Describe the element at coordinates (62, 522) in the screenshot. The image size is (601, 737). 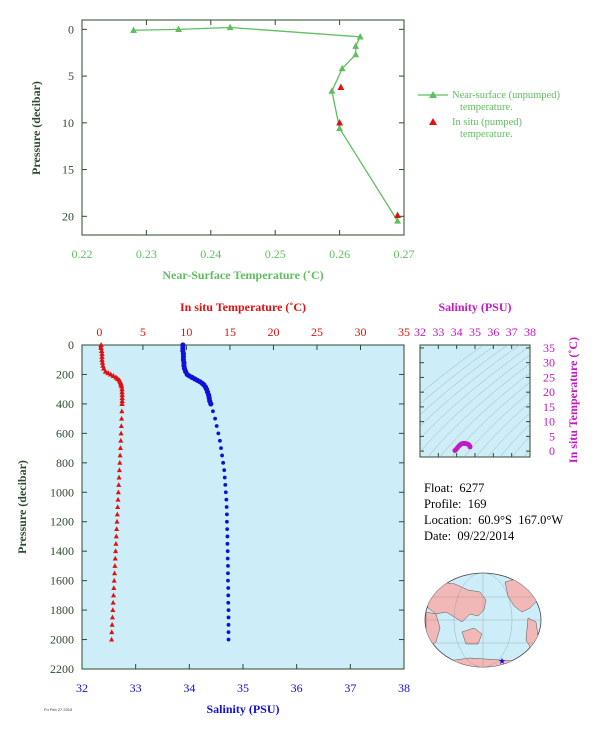
I see `pressure-tick-label: 1200` at that location.